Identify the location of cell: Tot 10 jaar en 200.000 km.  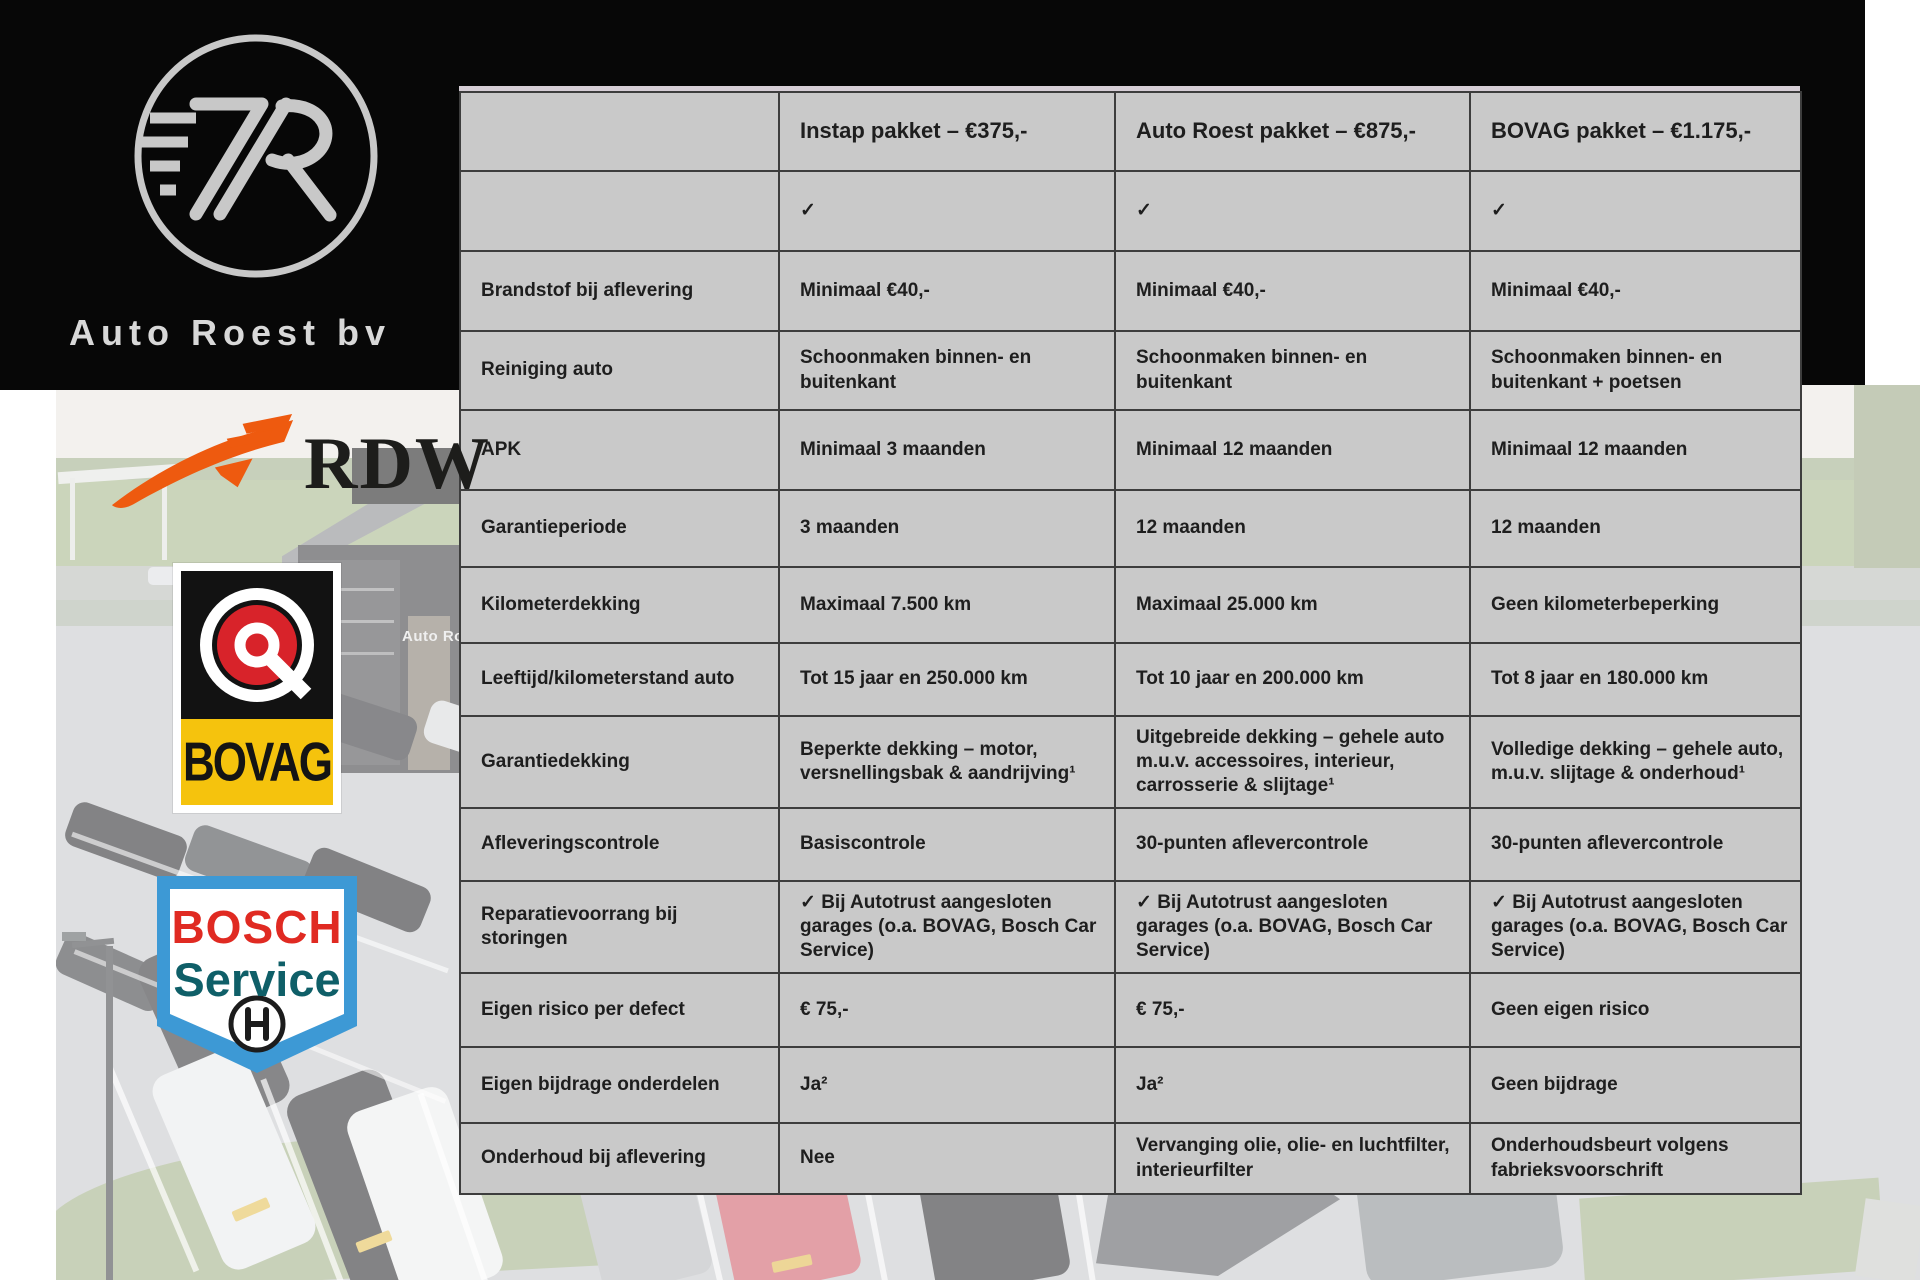
(1292, 679).